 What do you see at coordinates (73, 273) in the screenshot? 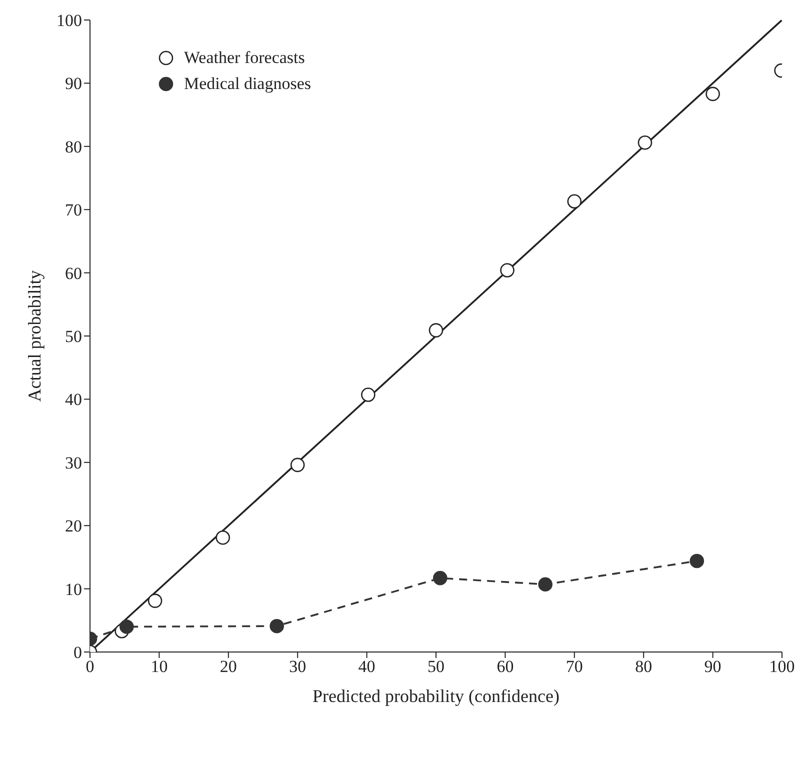
I see `y-tick-label: 60` at bounding box center [73, 273].